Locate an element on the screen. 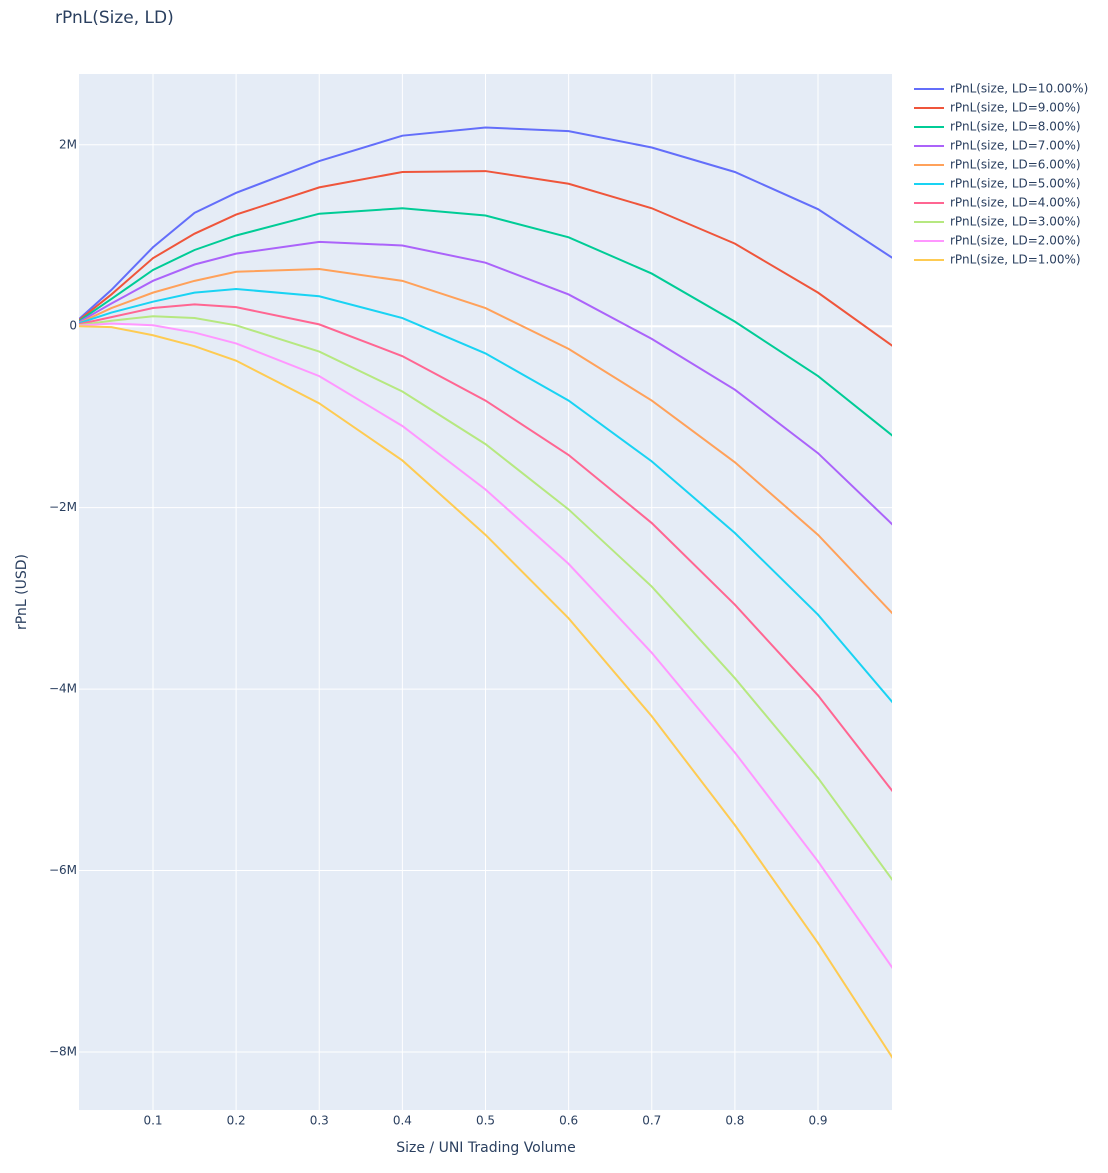  x-tick-label: 0.8 is located at coordinates (734, 1121).